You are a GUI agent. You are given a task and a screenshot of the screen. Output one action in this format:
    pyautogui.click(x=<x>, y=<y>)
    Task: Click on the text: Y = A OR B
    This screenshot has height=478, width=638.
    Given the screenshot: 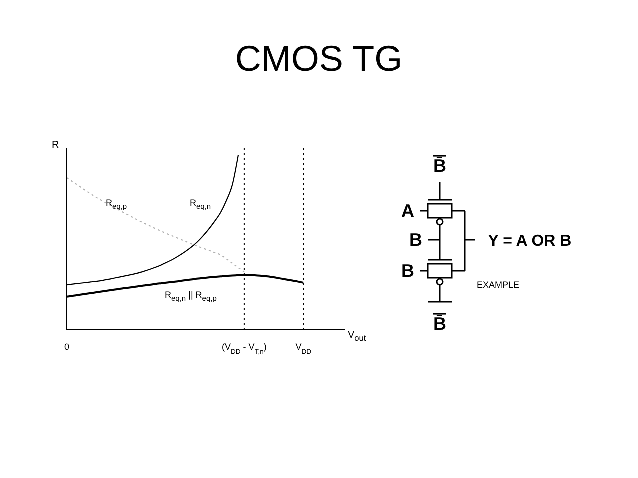 What is the action you would take?
    pyautogui.click(x=530, y=241)
    